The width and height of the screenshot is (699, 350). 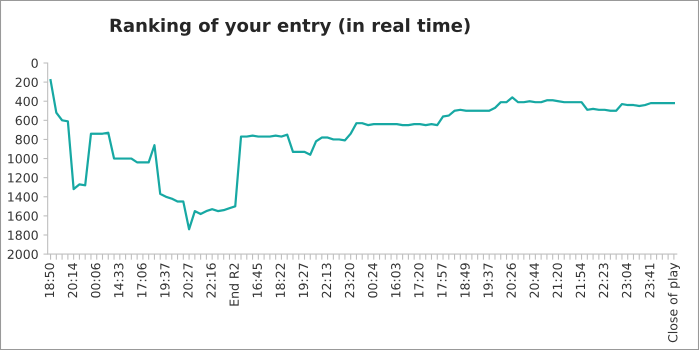 What do you see at coordinates (649, 281) in the screenshot?
I see `x-tick-label: 23:41` at bounding box center [649, 281].